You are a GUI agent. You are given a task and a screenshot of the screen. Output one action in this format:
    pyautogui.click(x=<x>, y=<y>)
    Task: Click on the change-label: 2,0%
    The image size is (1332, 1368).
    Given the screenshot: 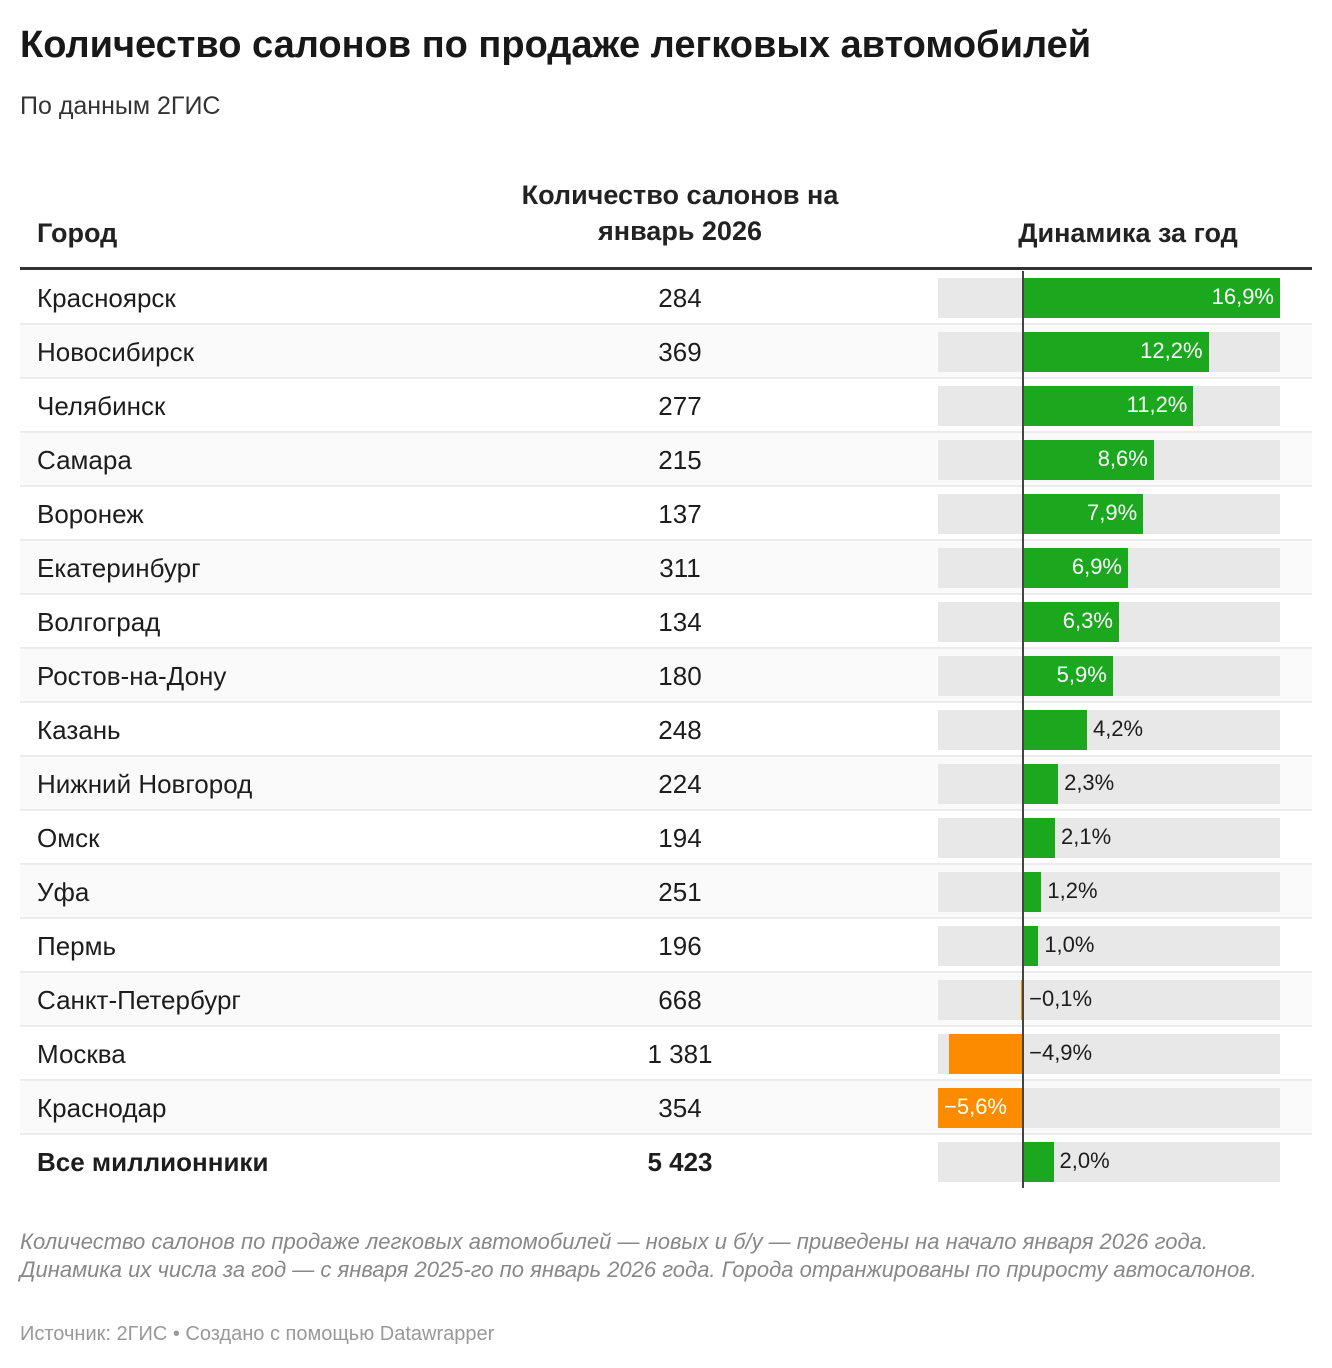 What is the action you would take?
    pyautogui.click(x=1084, y=1160)
    